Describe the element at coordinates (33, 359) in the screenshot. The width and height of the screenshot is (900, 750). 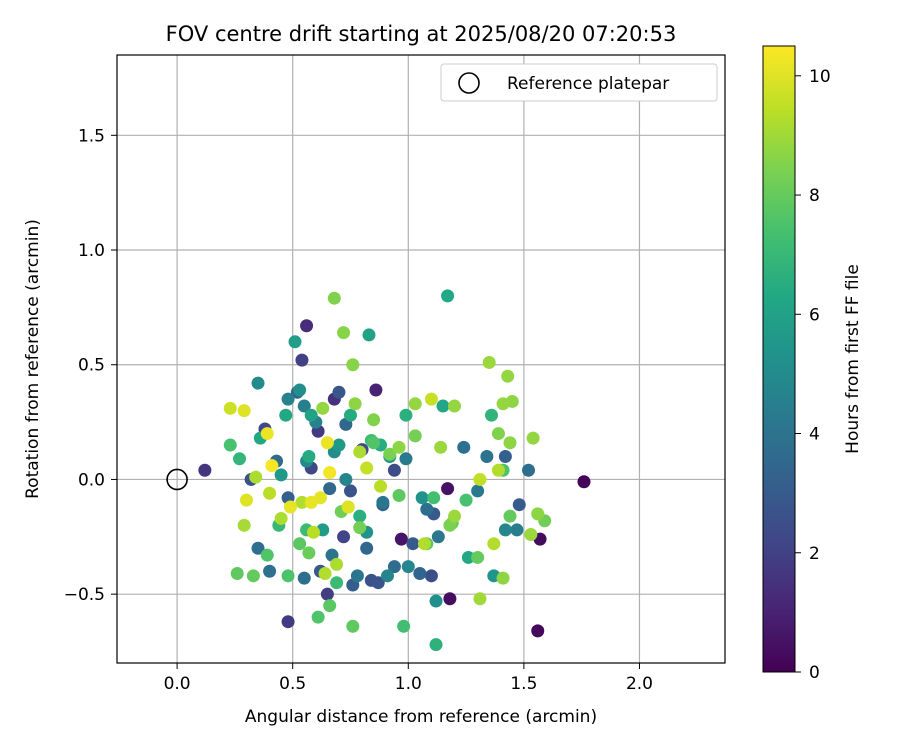
I see `y-axis-label: Rotation from reference (arcmin)` at that location.